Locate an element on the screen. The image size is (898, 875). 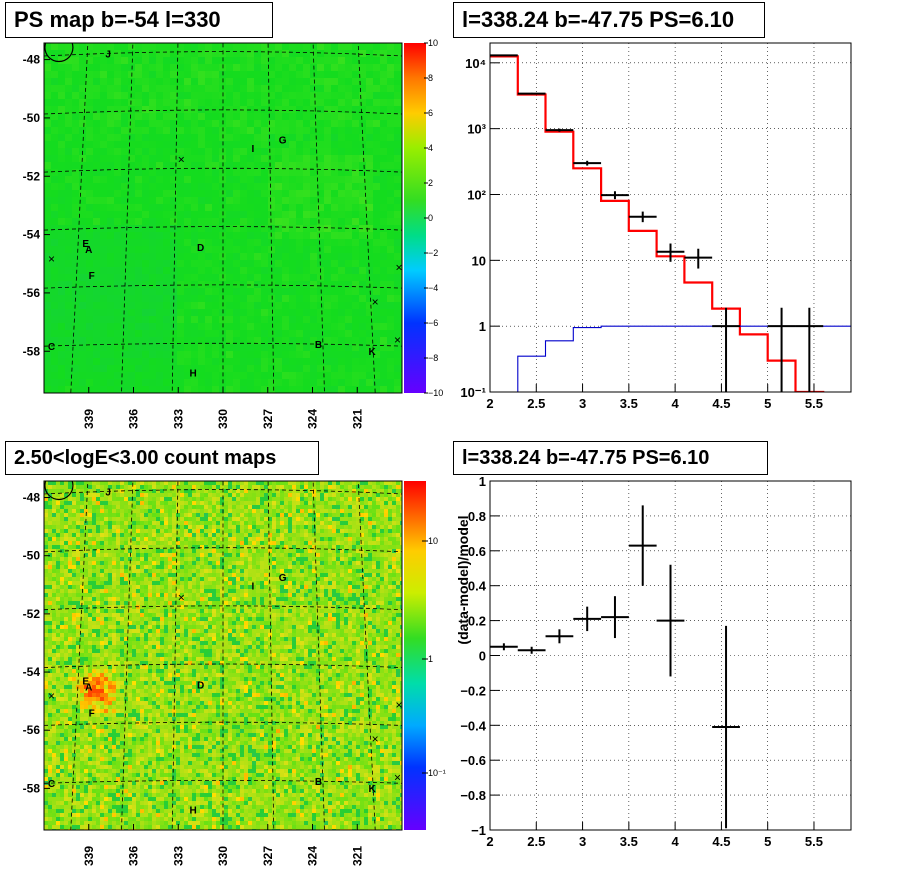
lat-tick-label: -48 is located at coordinates (32, 60).